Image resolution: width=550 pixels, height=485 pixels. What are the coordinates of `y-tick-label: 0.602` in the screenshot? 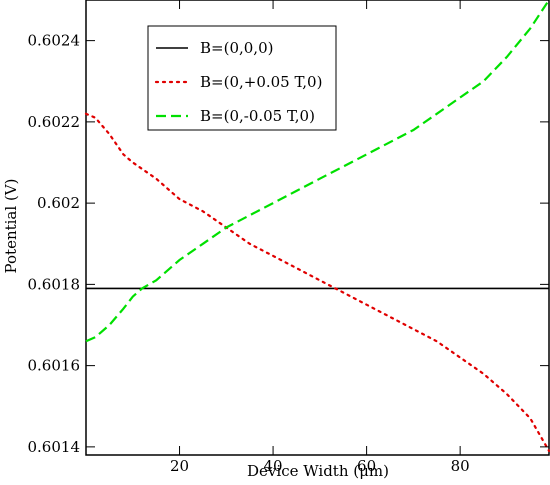 It's located at (58, 203).